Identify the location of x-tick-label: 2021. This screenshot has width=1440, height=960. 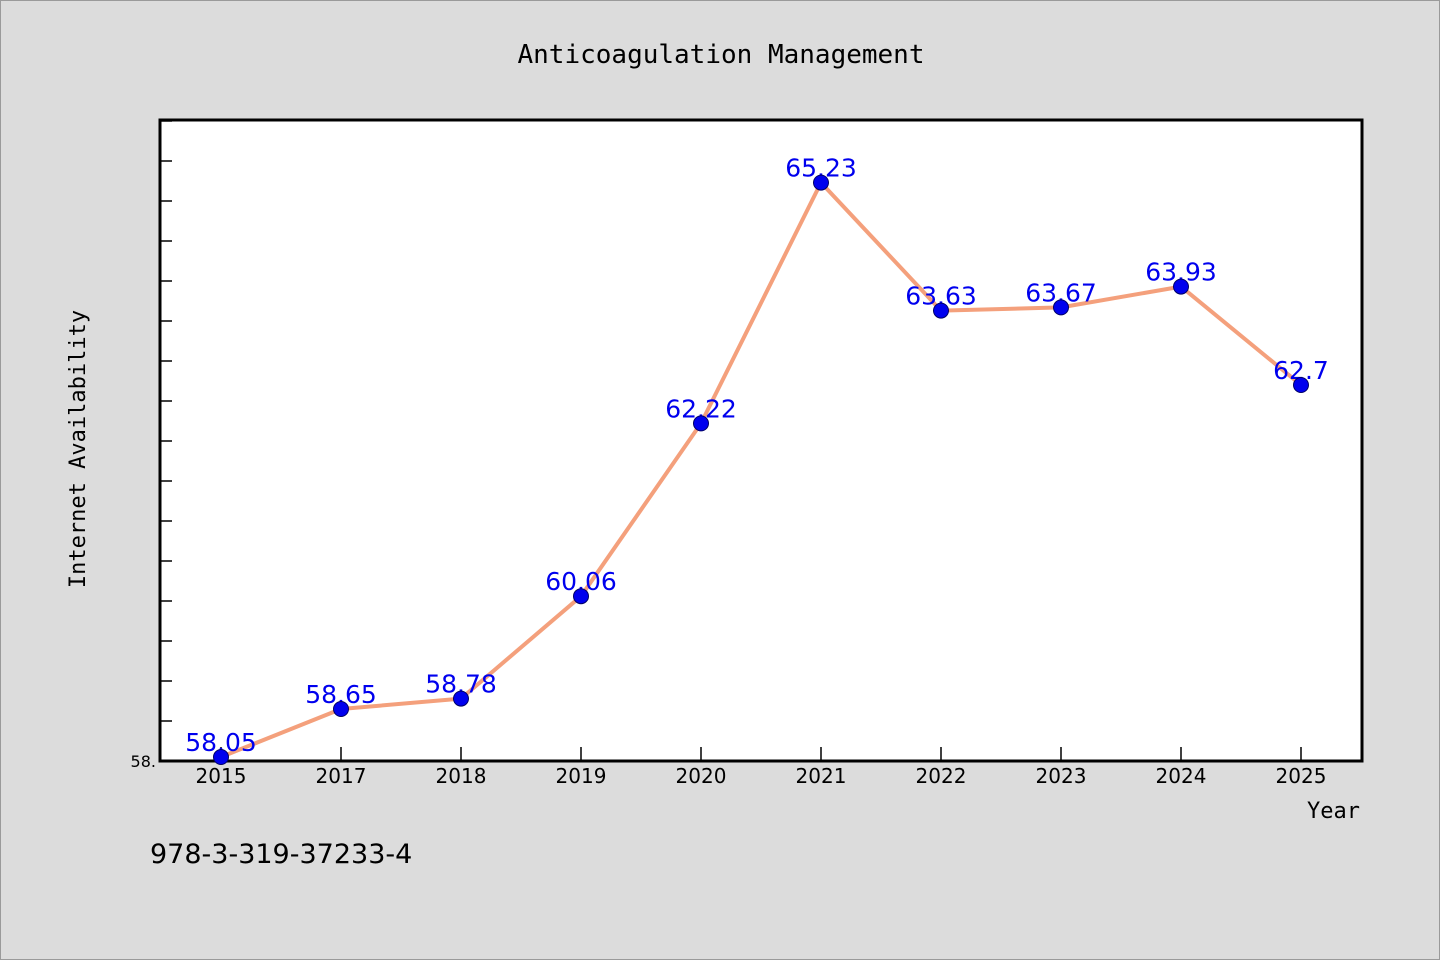
(821, 776).